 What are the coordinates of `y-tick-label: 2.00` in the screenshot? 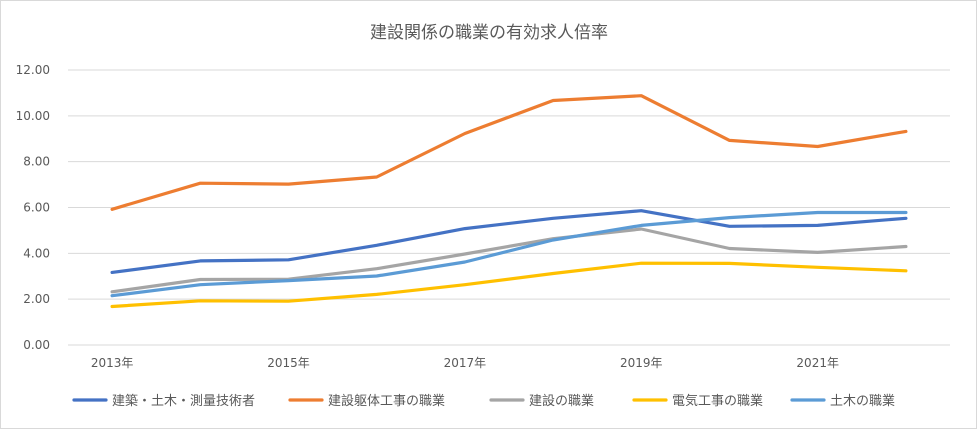 It's located at (36, 299).